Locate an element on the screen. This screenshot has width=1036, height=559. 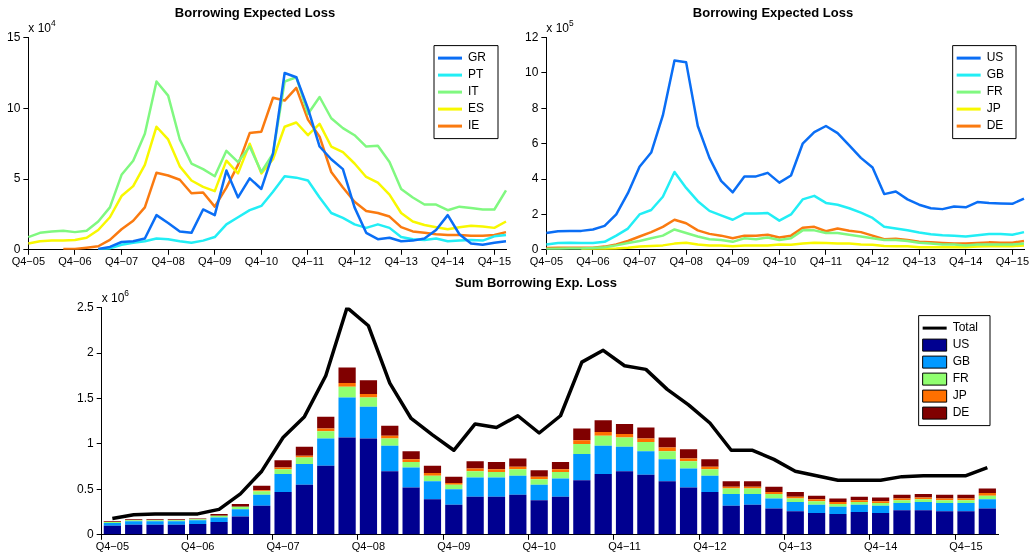
y-tick-label: 5 is located at coordinates (17, 178).